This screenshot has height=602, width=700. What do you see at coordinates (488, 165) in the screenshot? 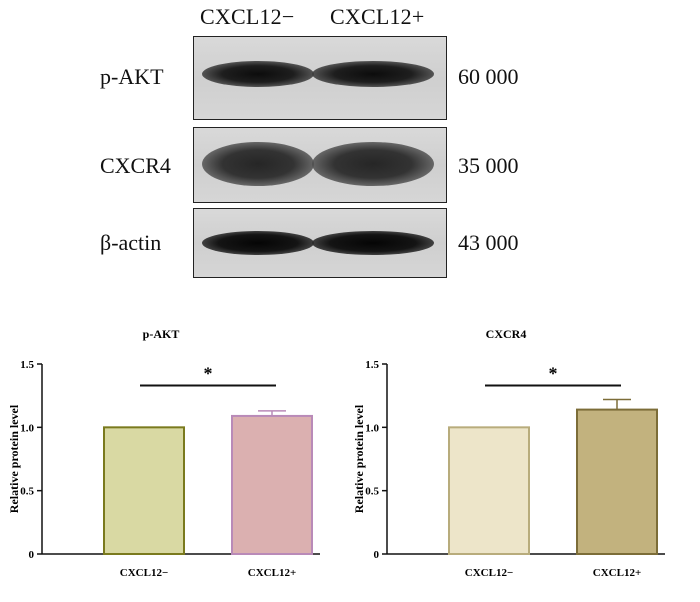
I see `blot-mw-cxcr4: 35 000` at bounding box center [488, 165].